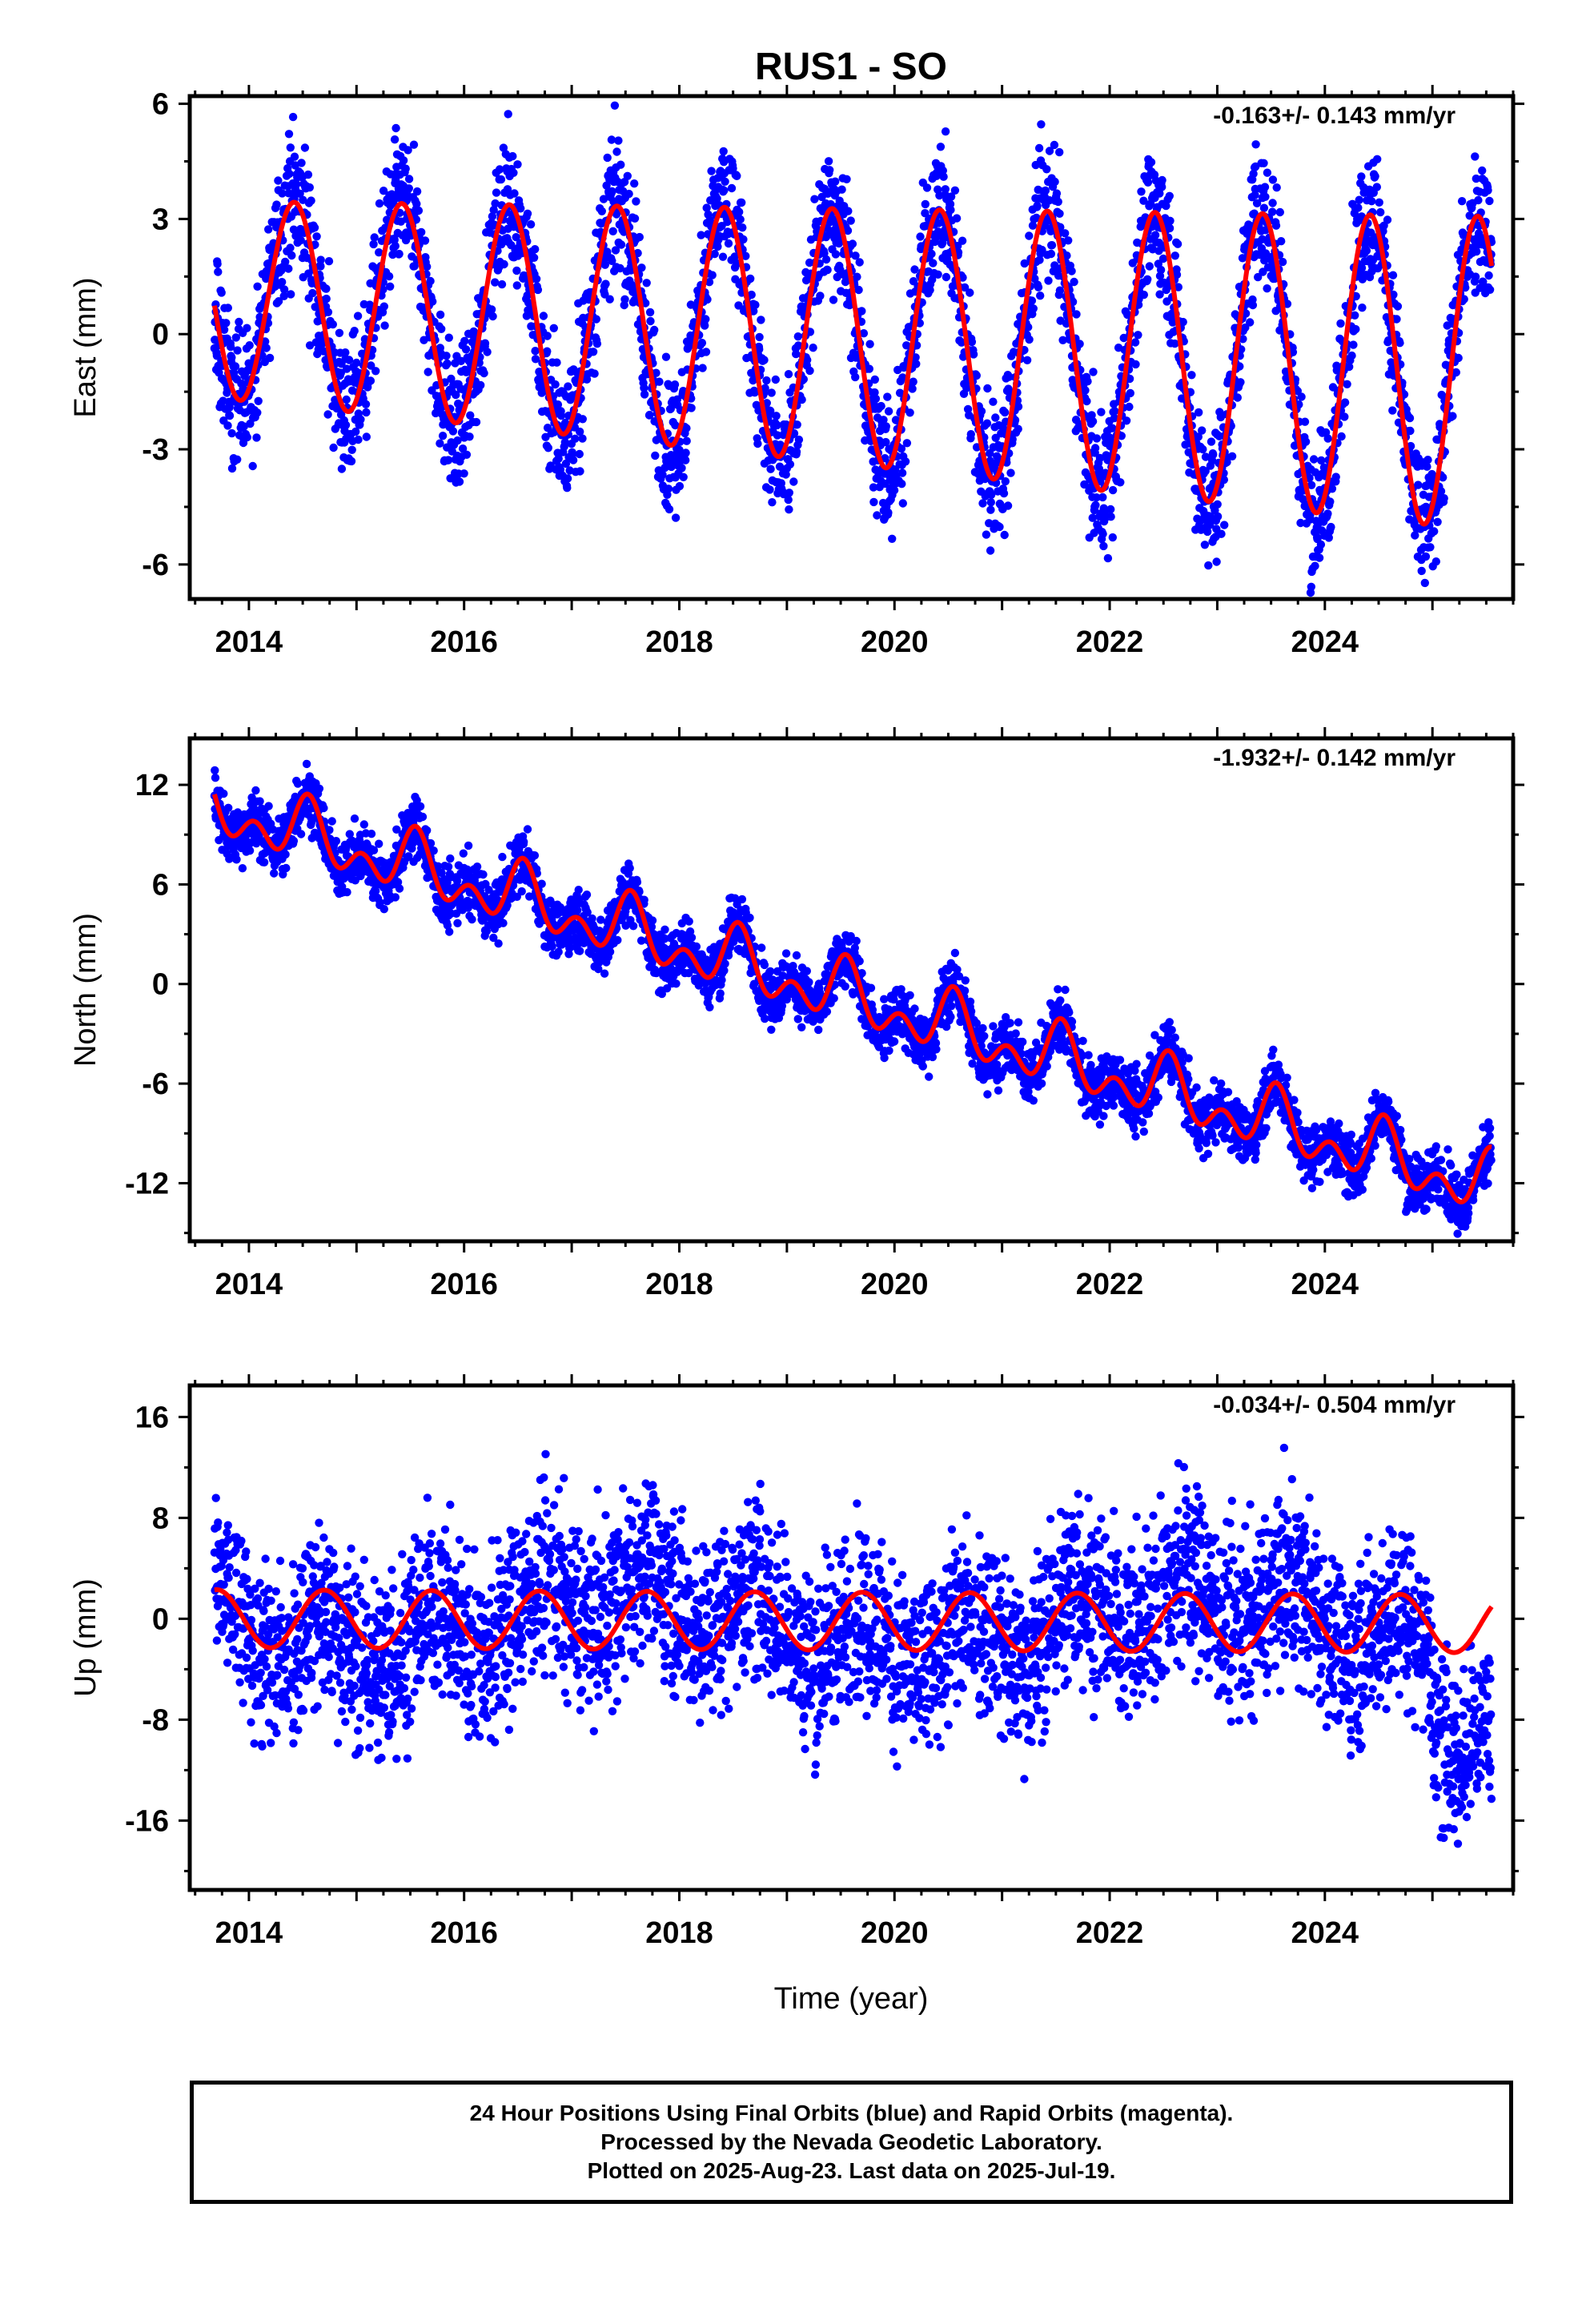 The image size is (1582, 2324). I want to click on east-x-tick-label: 2022, so click(1110, 642).